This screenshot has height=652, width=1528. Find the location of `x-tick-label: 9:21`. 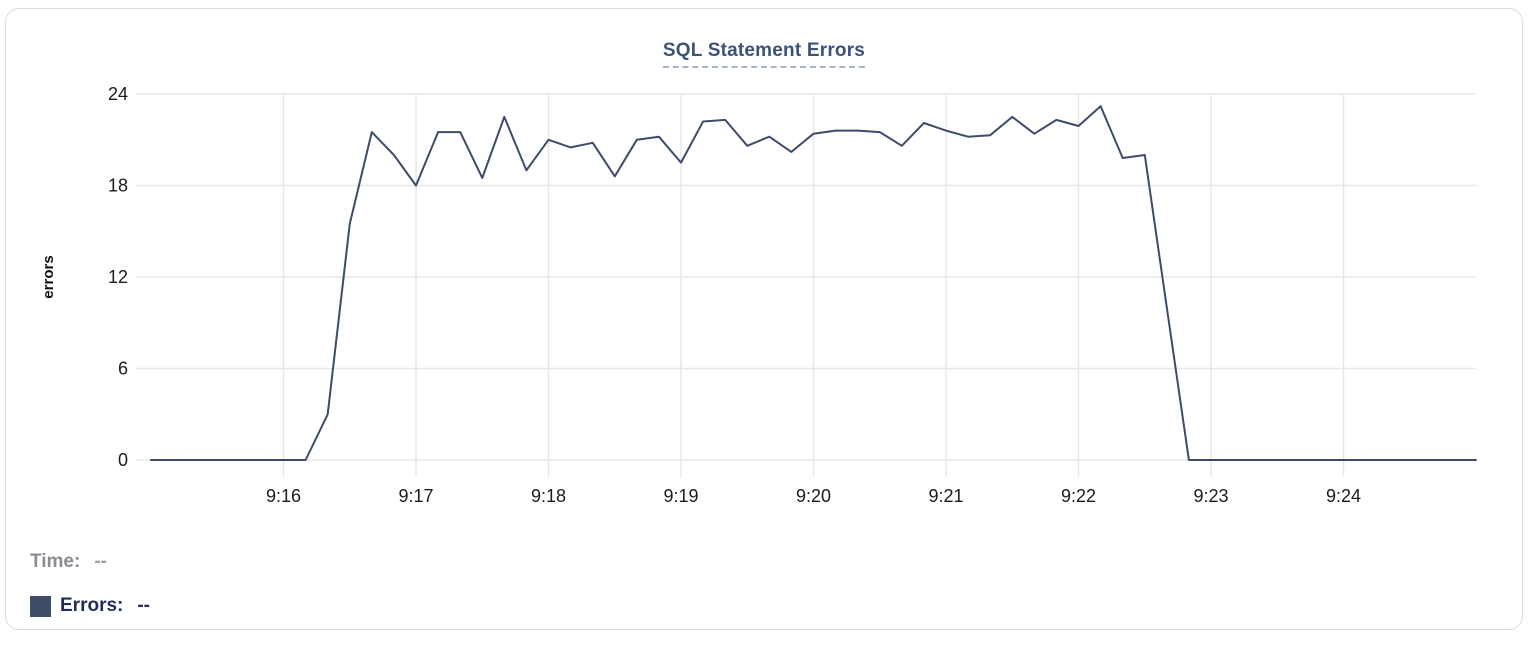

x-tick-label: 9:21 is located at coordinates (945, 496).